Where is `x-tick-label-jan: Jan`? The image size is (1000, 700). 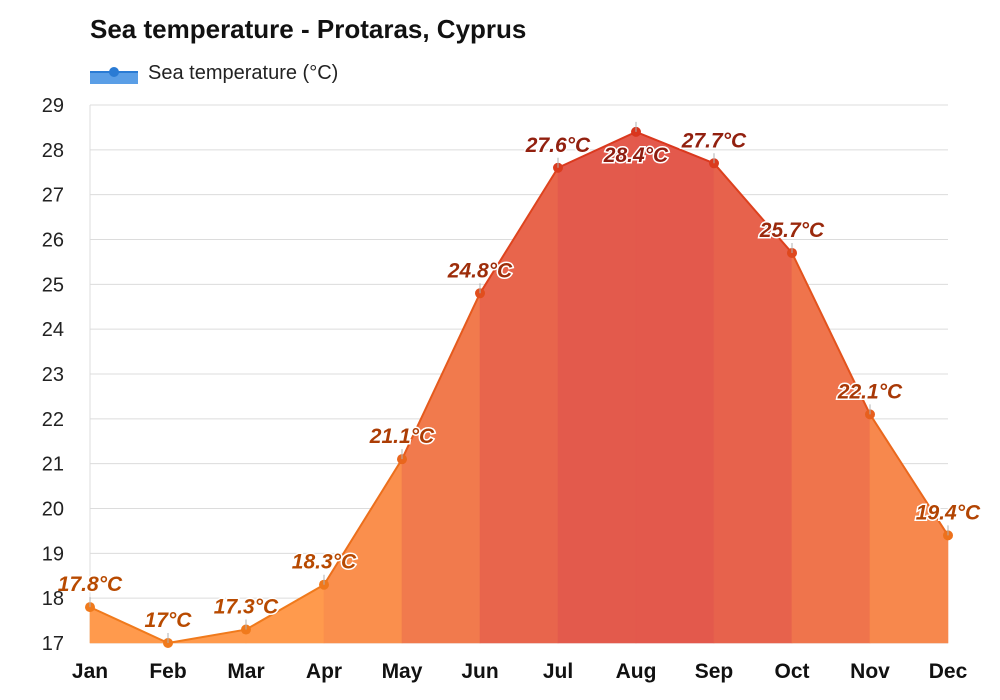
x-tick-label-jan: Jan is located at coordinates (90, 671).